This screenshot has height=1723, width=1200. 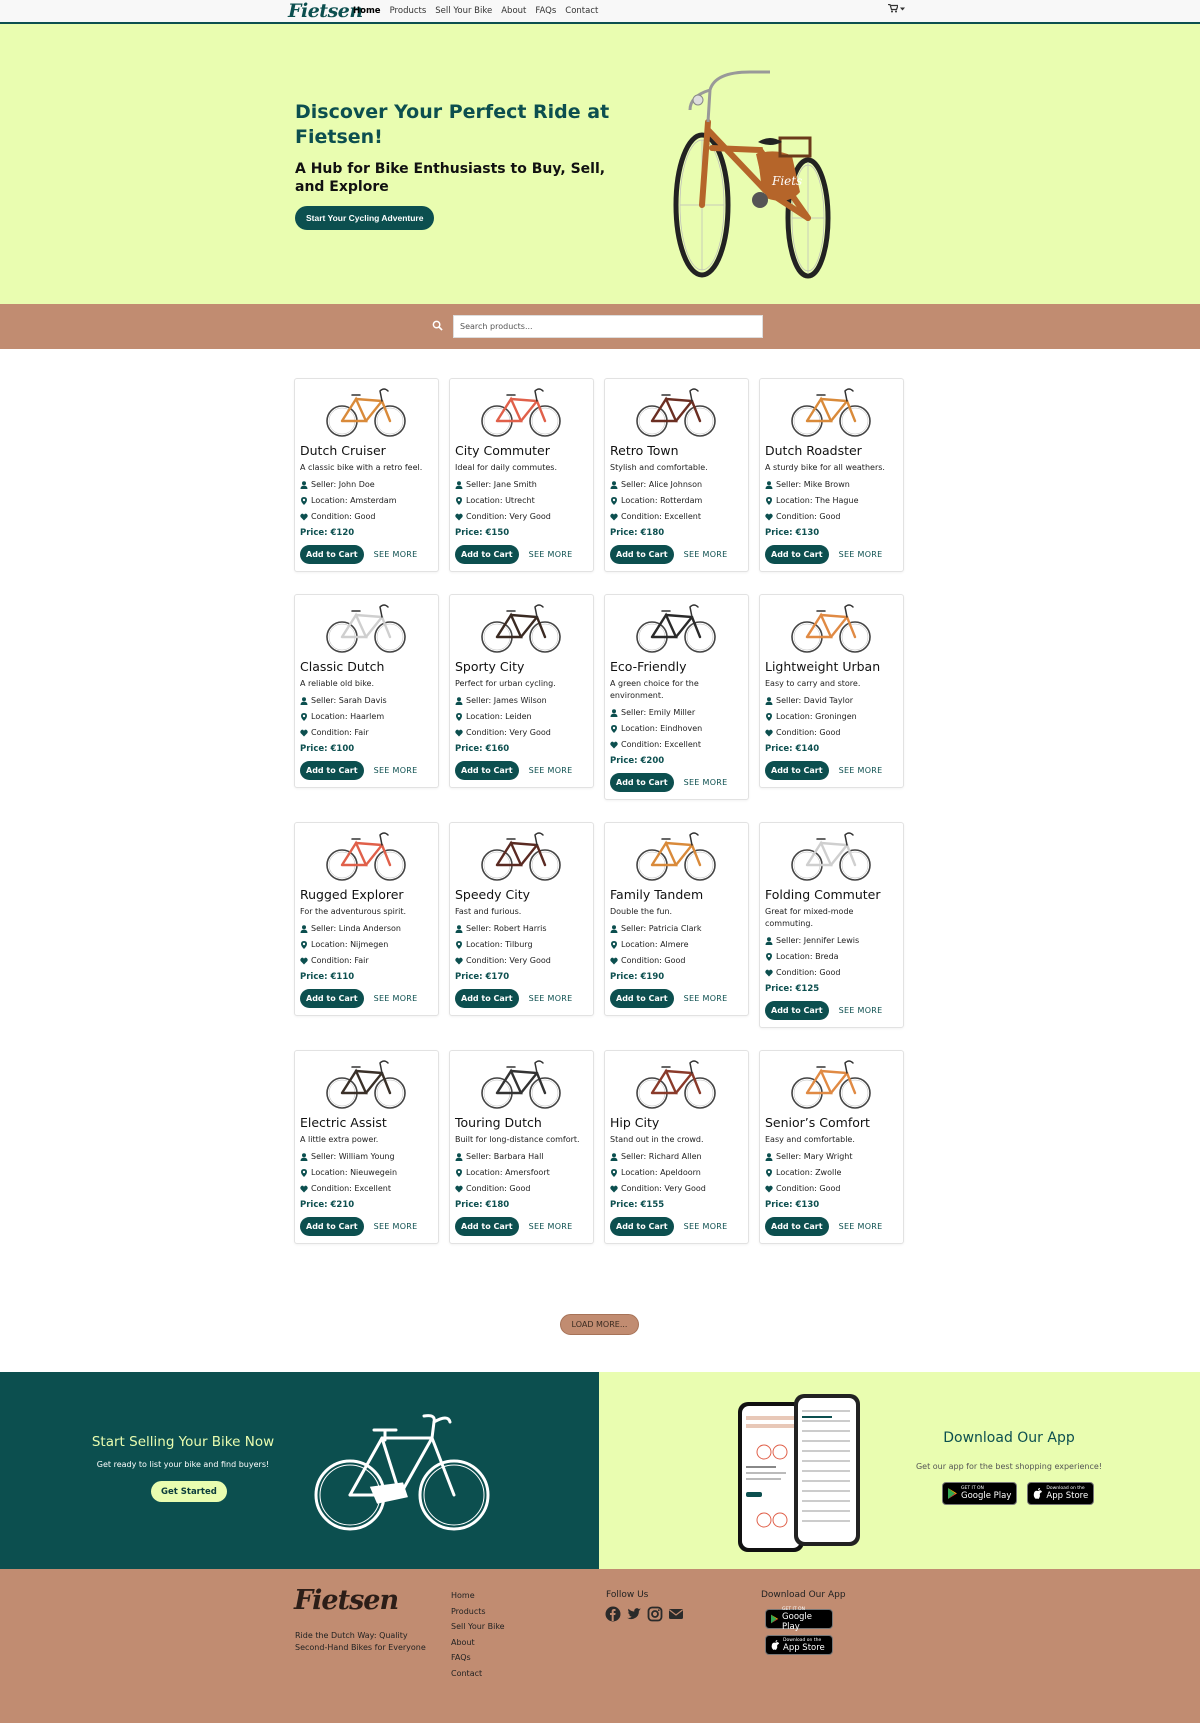 I want to click on google-play-badge: GET IT ON Google Play, so click(x=980, y=1493).